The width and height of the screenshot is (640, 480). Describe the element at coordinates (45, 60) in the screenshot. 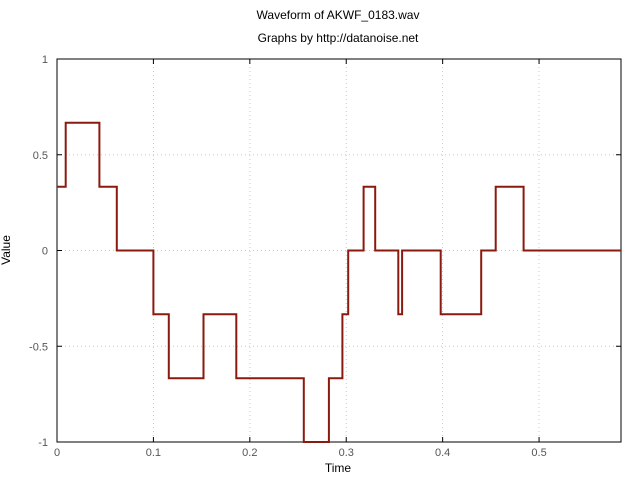

I see `y-tick-label: 1` at that location.